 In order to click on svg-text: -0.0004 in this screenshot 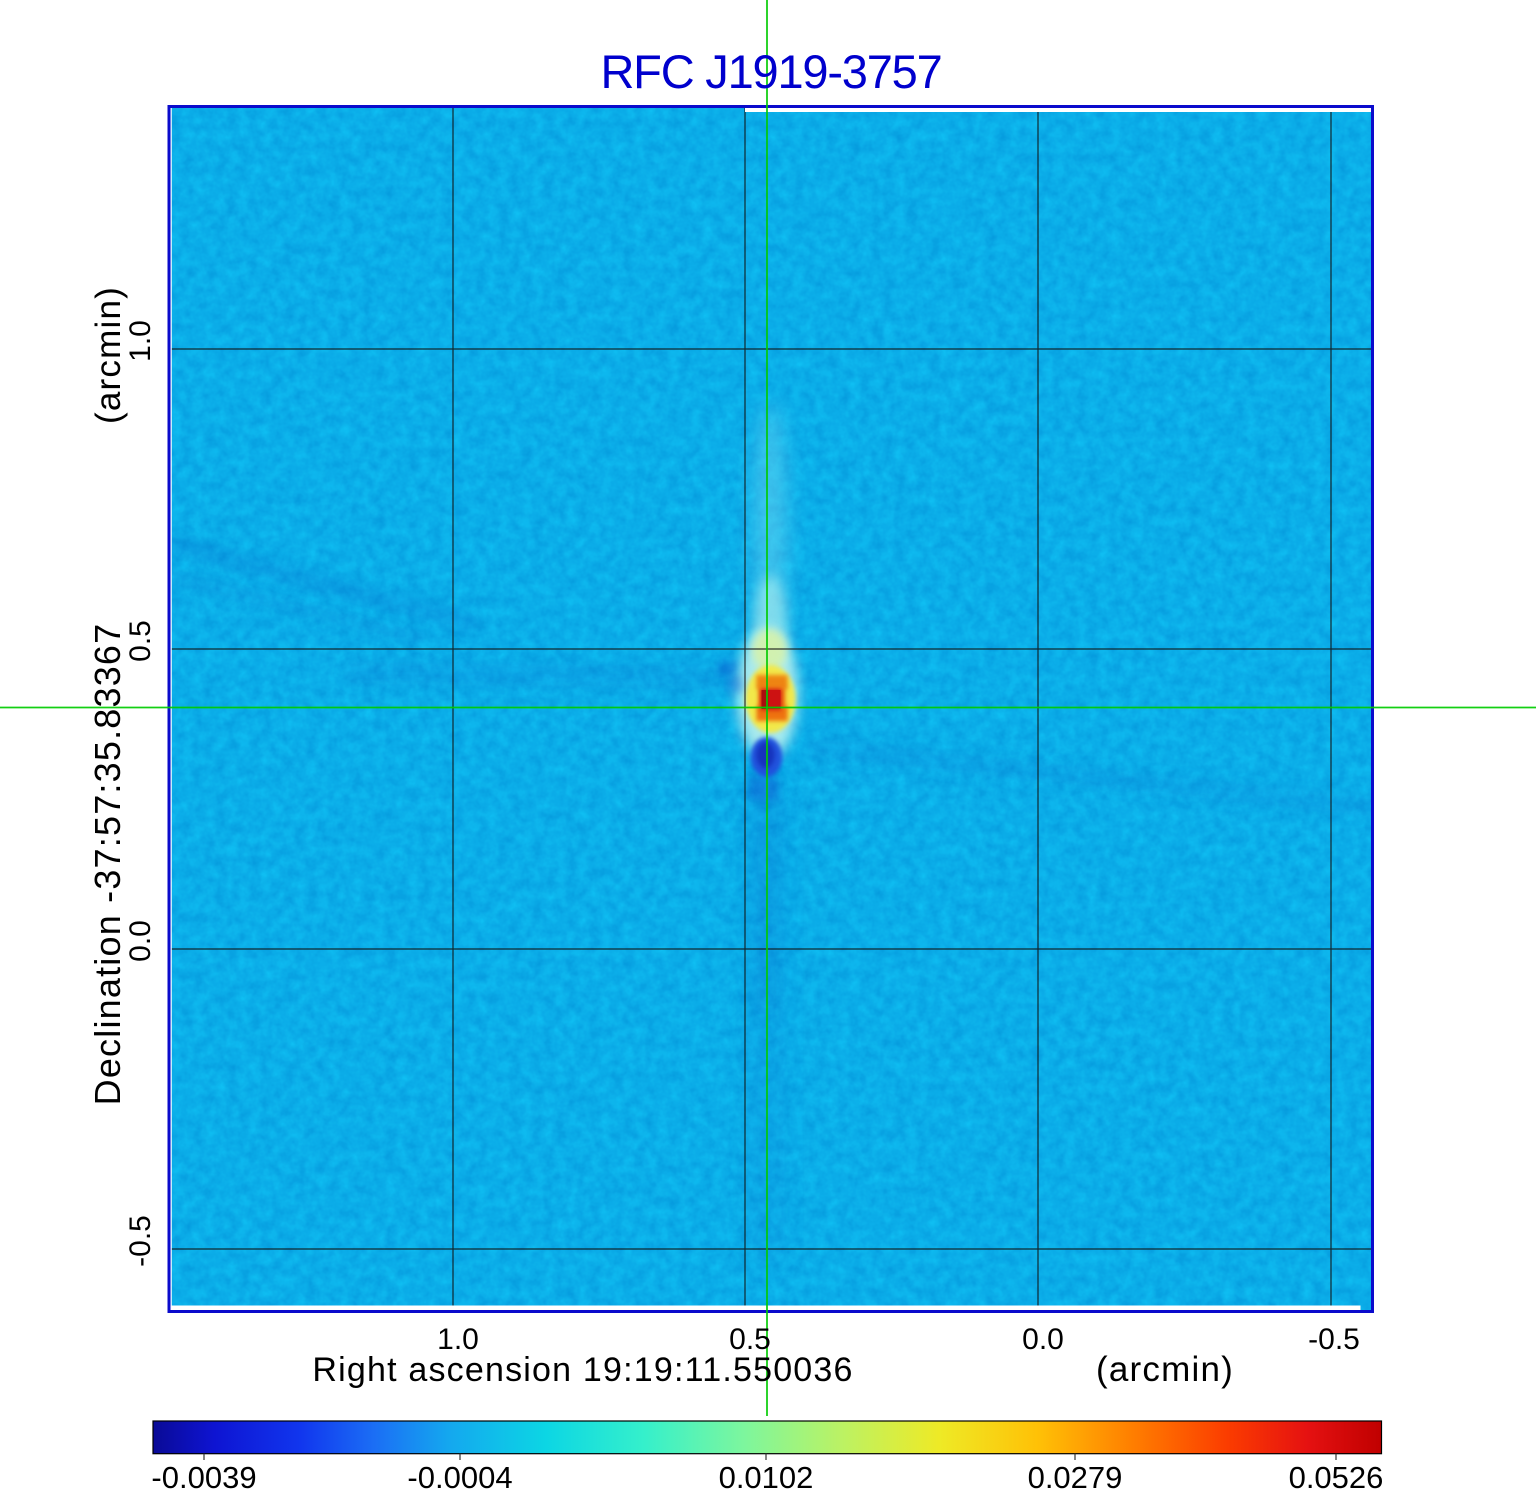, I will do `click(459, 1477)`.